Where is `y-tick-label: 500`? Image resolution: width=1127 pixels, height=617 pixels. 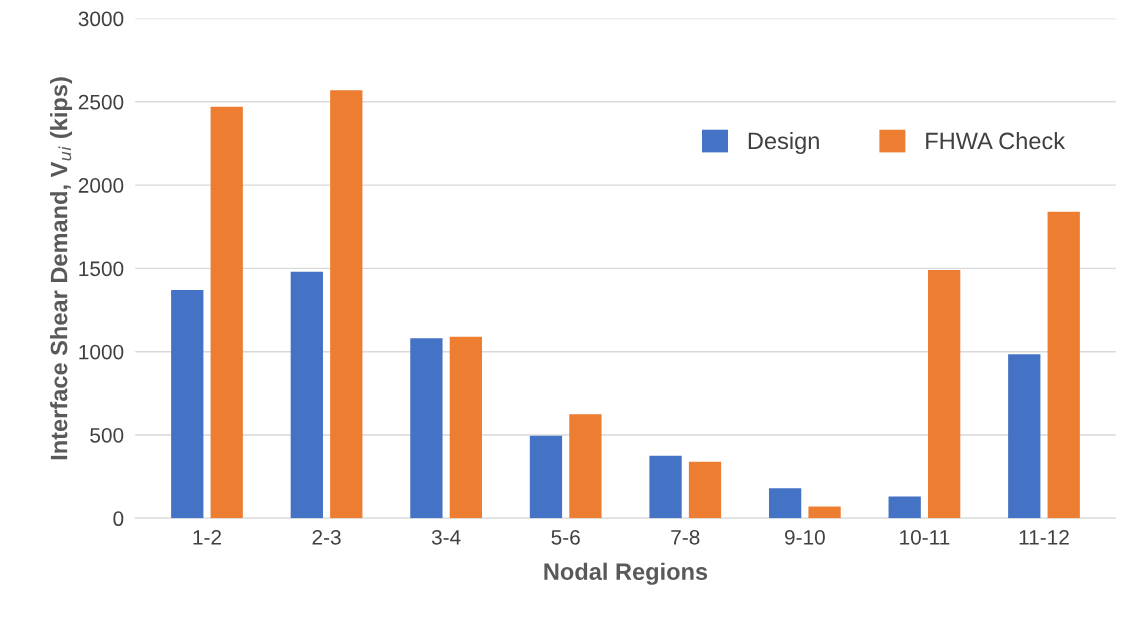 y-tick-label: 500 is located at coordinates (107, 435).